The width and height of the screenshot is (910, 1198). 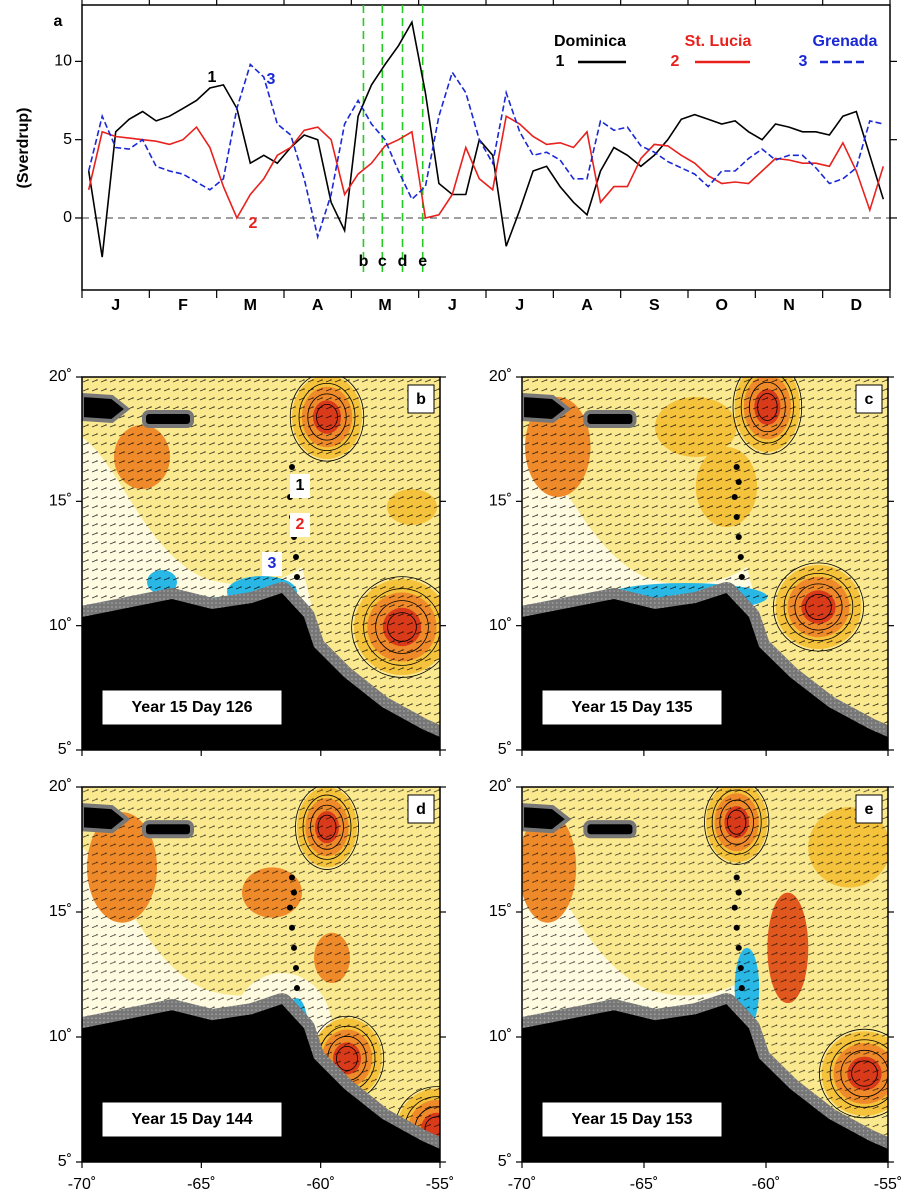 I want to click on legend-name: St. Lucia, so click(x=718, y=41).